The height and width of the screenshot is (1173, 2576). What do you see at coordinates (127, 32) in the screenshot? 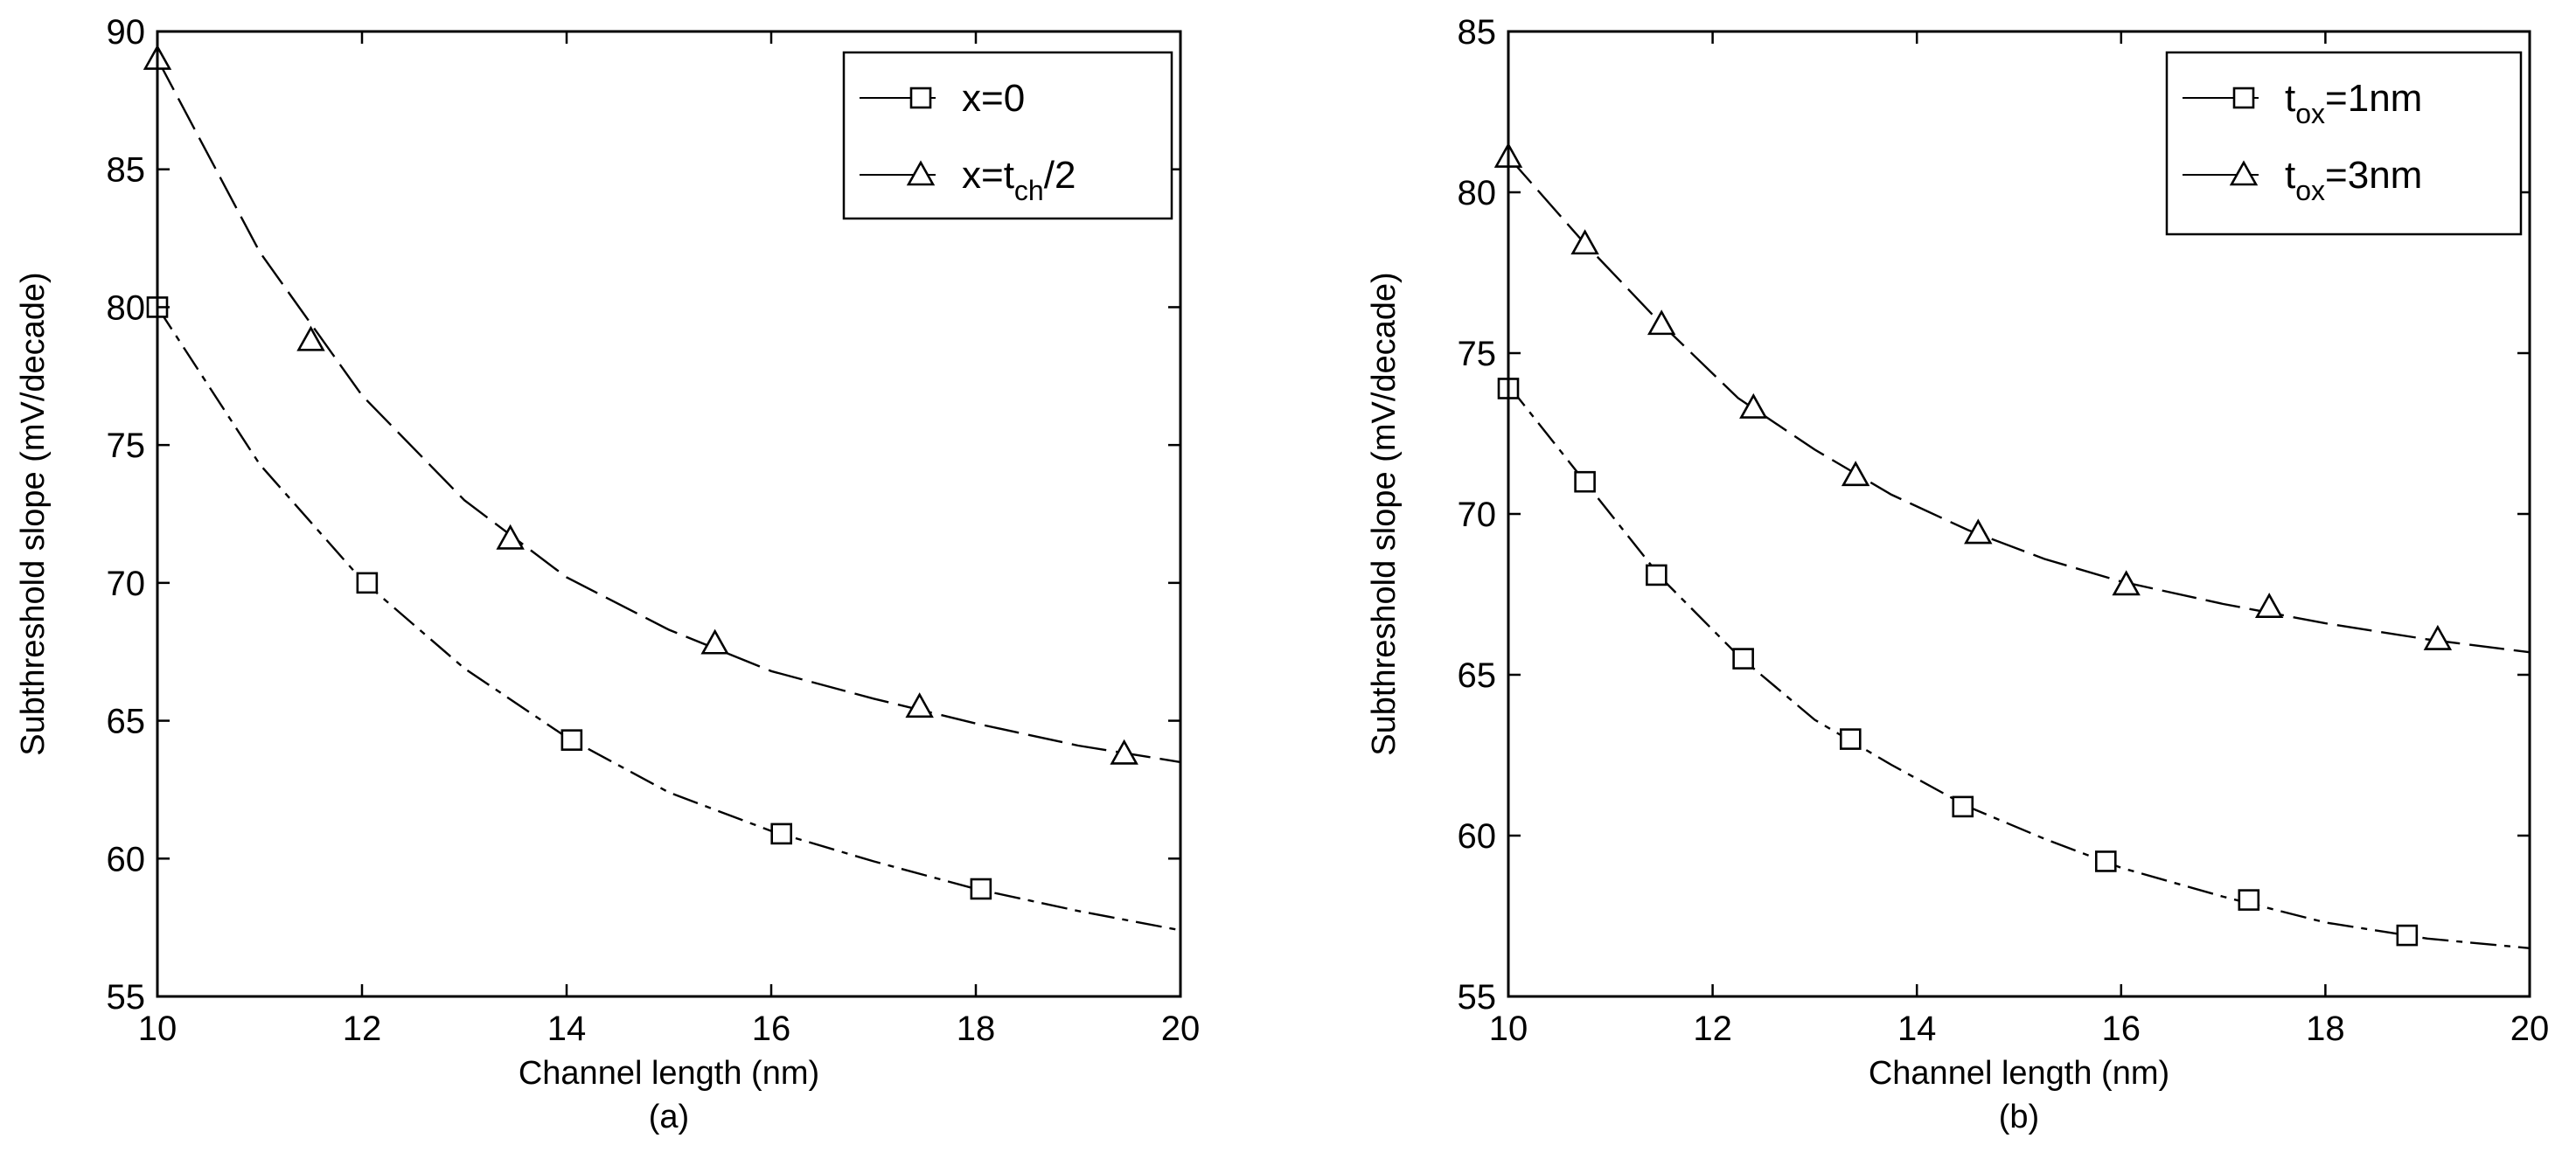
I see `y-tick-label: 90` at bounding box center [127, 32].